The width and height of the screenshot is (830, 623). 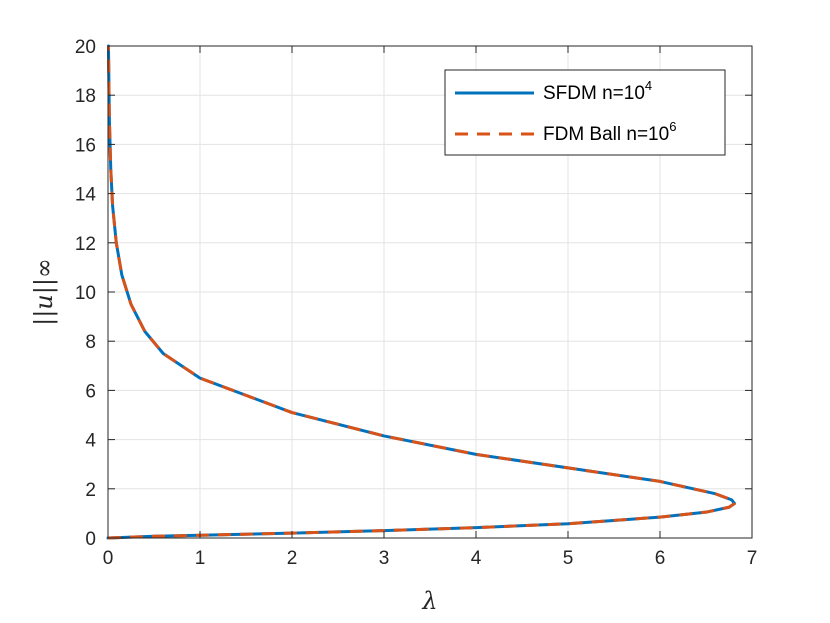 What do you see at coordinates (85, 244) in the screenshot?
I see `y-tick-label: 12` at bounding box center [85, 244].